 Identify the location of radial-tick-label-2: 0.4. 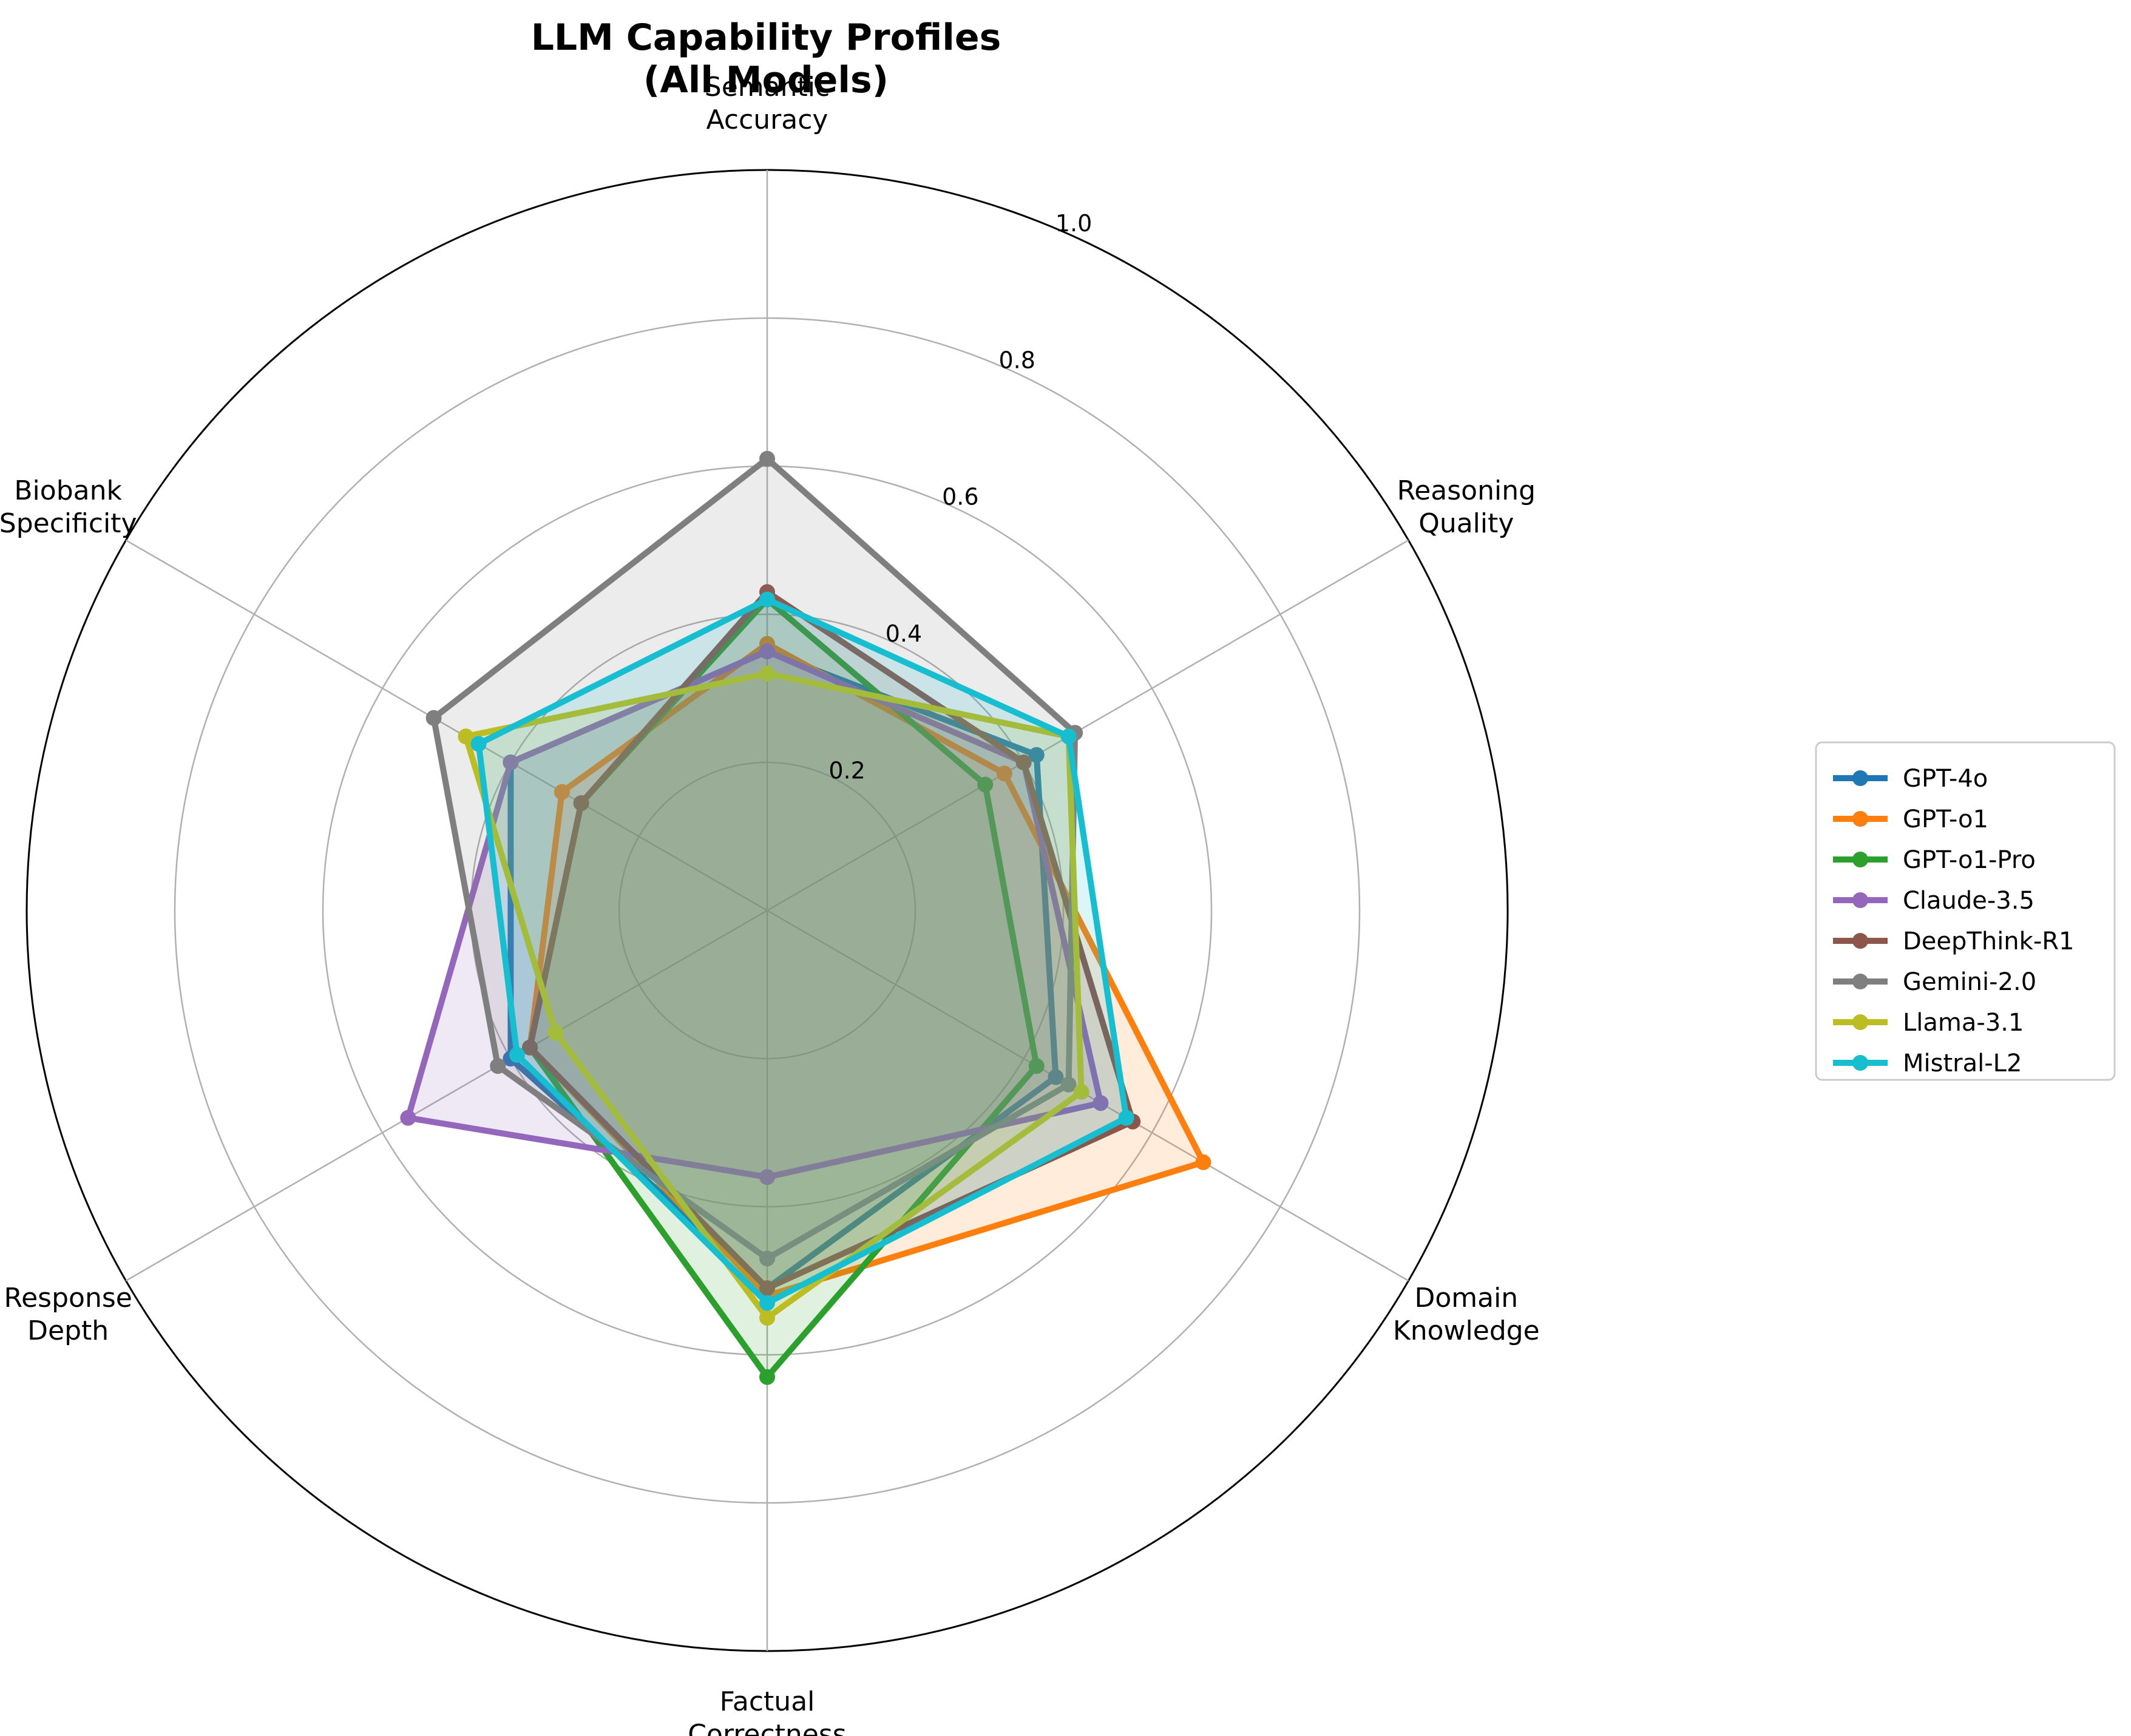
(904, 633).